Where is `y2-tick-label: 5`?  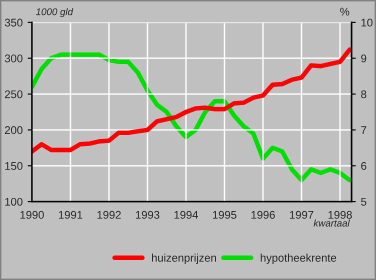 y2-tick-label: 5 is located at coordinates (363, 202).